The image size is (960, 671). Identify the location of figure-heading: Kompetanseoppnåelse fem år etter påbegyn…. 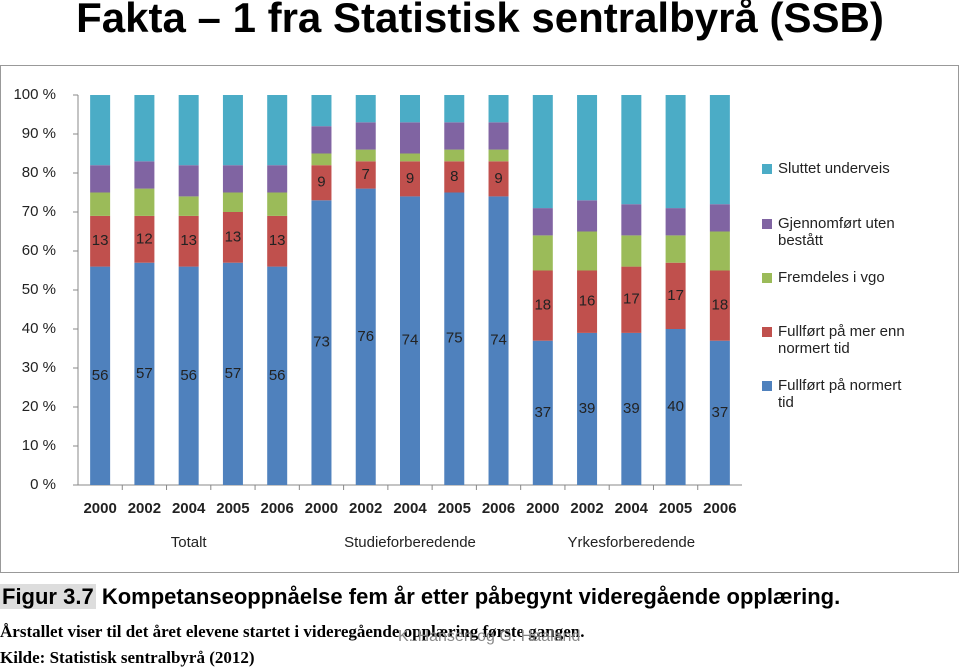
(471, 596).